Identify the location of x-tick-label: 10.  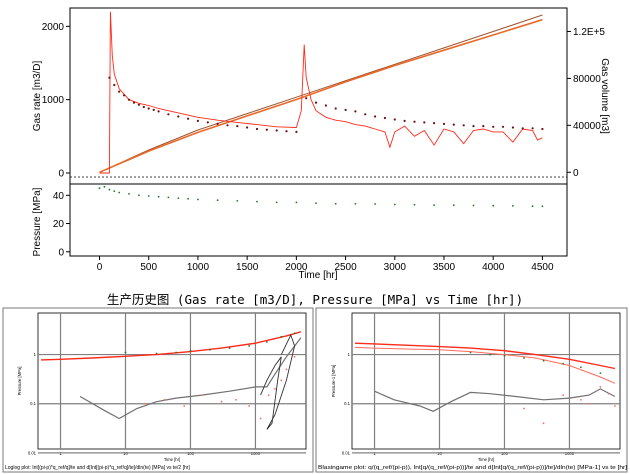
(439, 453).